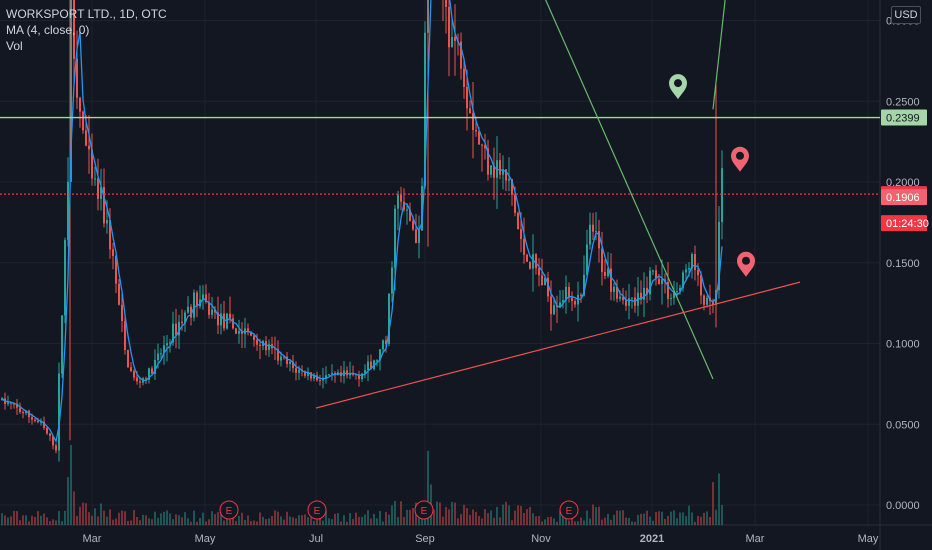 The image size is (932, 550). Describe the element at coordinates (906, 15) in the screenshot. I see `currency-button: USD` at that location.